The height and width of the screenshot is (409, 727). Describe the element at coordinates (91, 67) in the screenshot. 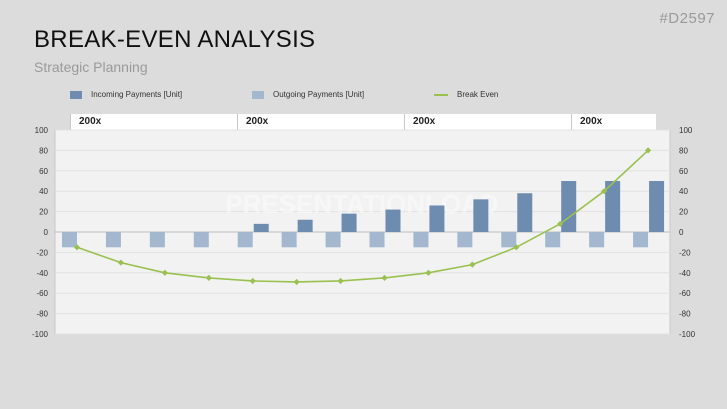

I see `page-subtitle: Strategic Planning` at that location.